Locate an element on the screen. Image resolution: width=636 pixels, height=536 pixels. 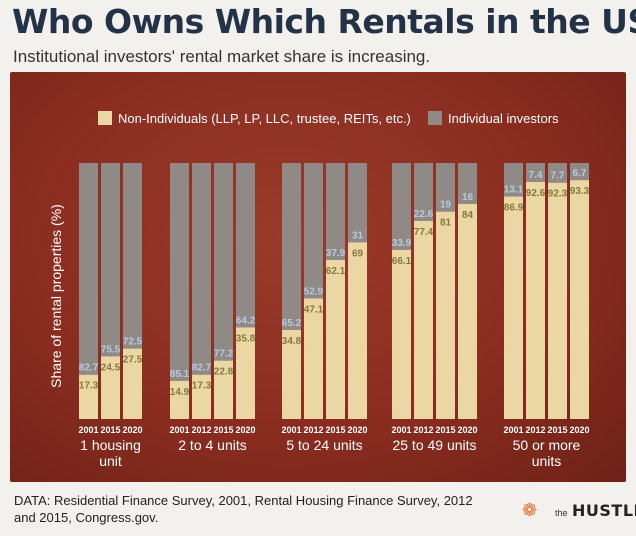
y-axis-label: Share of rental properties (%) is located at coordinates (56, 296).